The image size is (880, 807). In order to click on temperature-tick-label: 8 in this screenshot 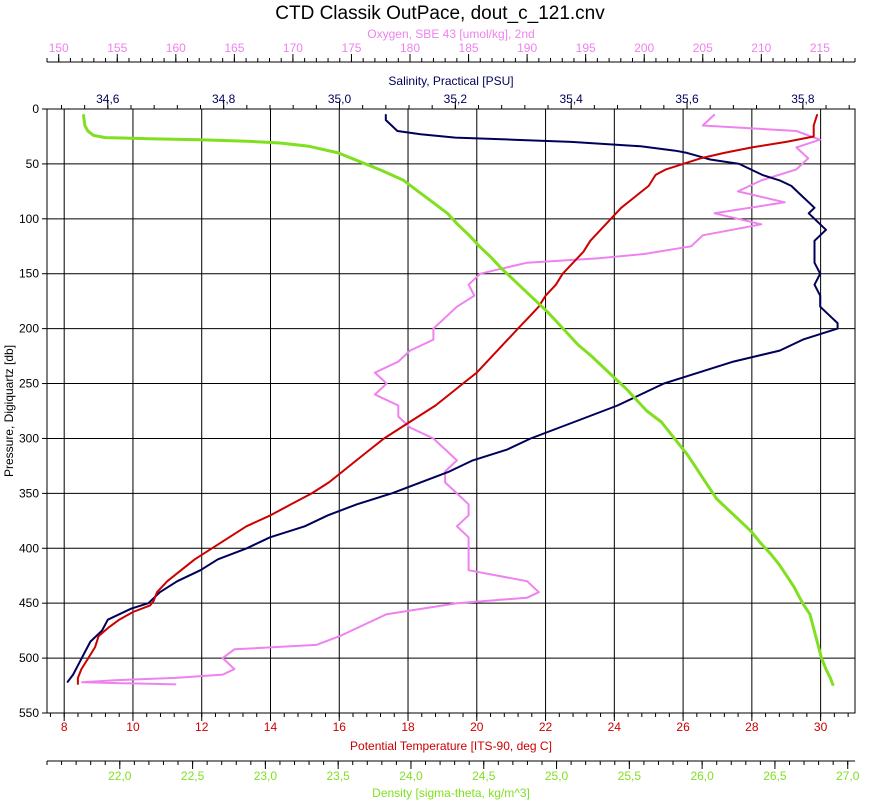, I will do `click(64, 727)`.